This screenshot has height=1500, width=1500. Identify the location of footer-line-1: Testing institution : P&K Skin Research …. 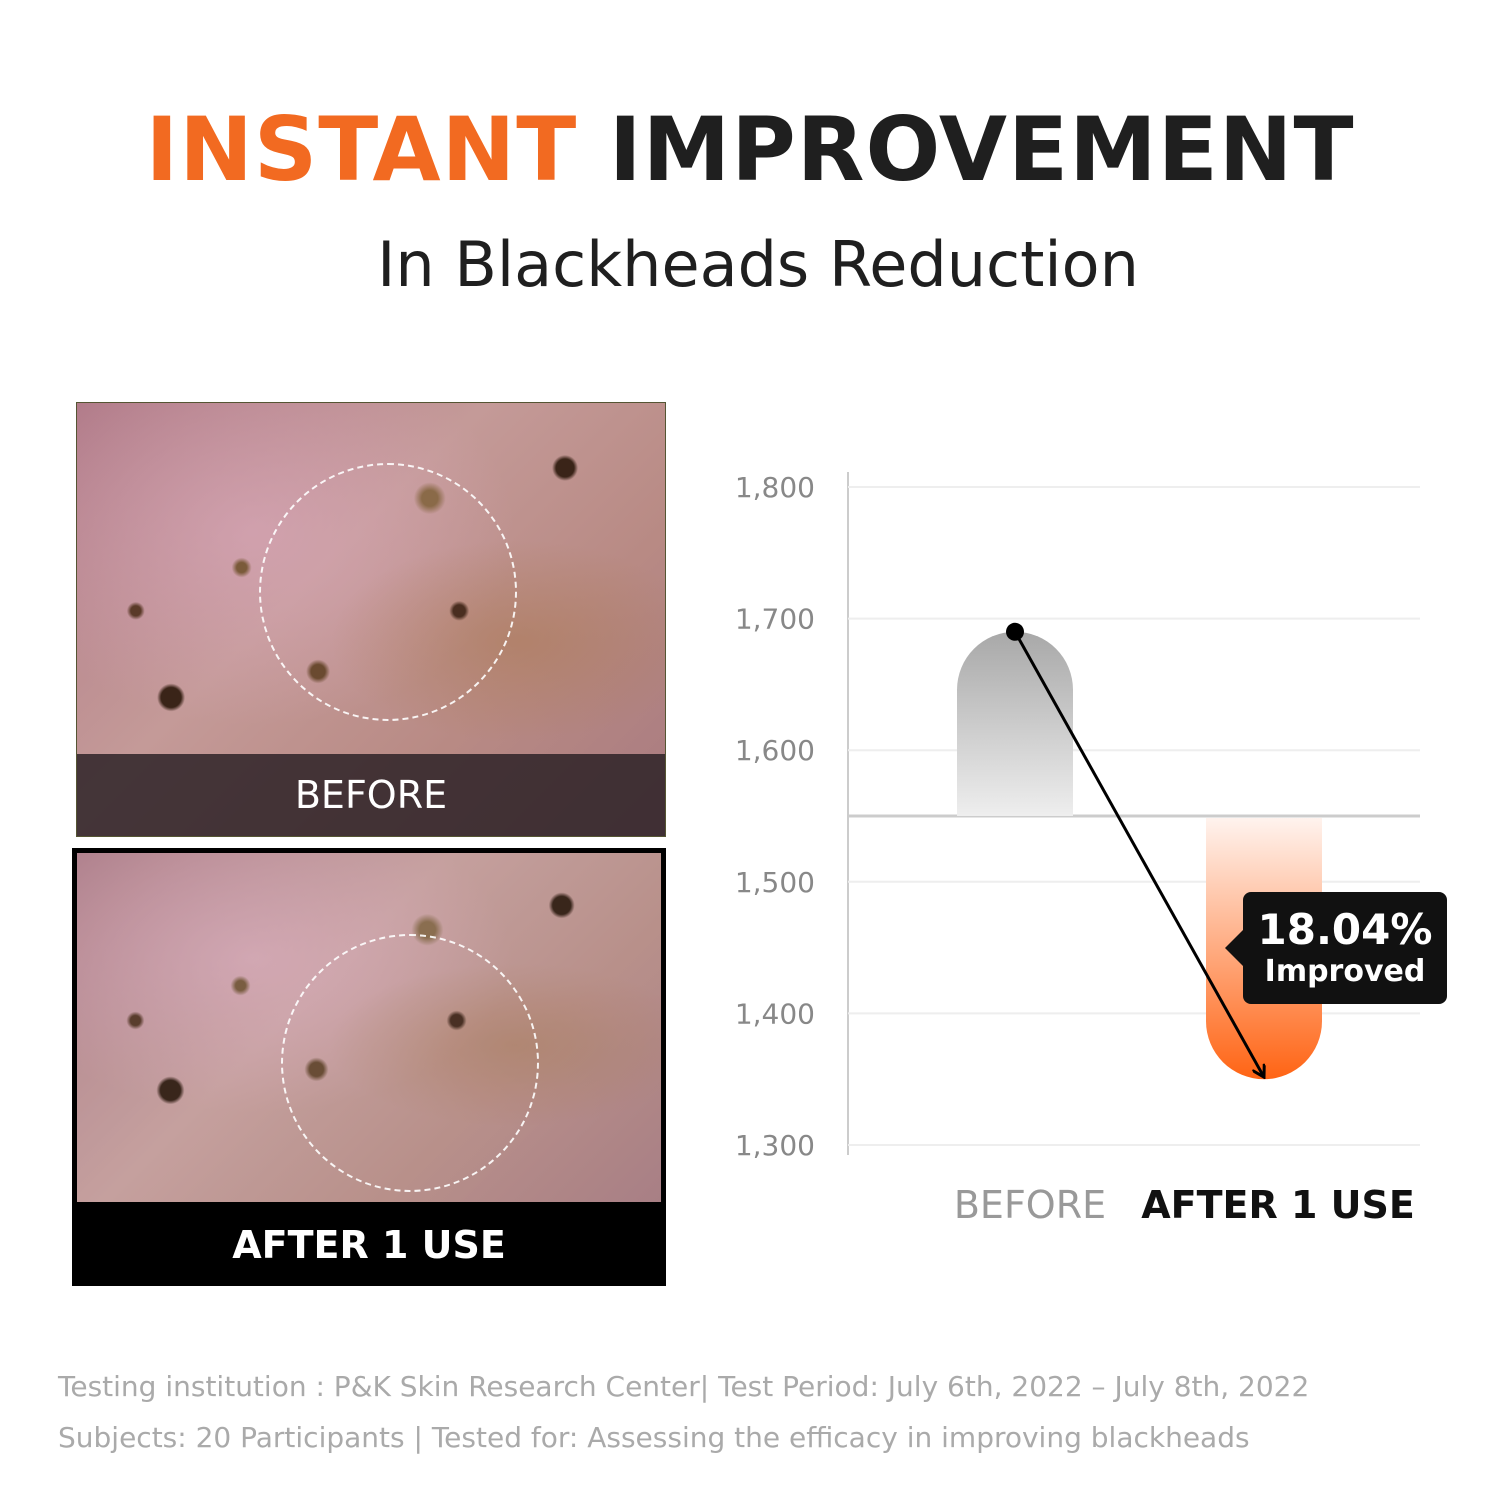
(684, 1386).